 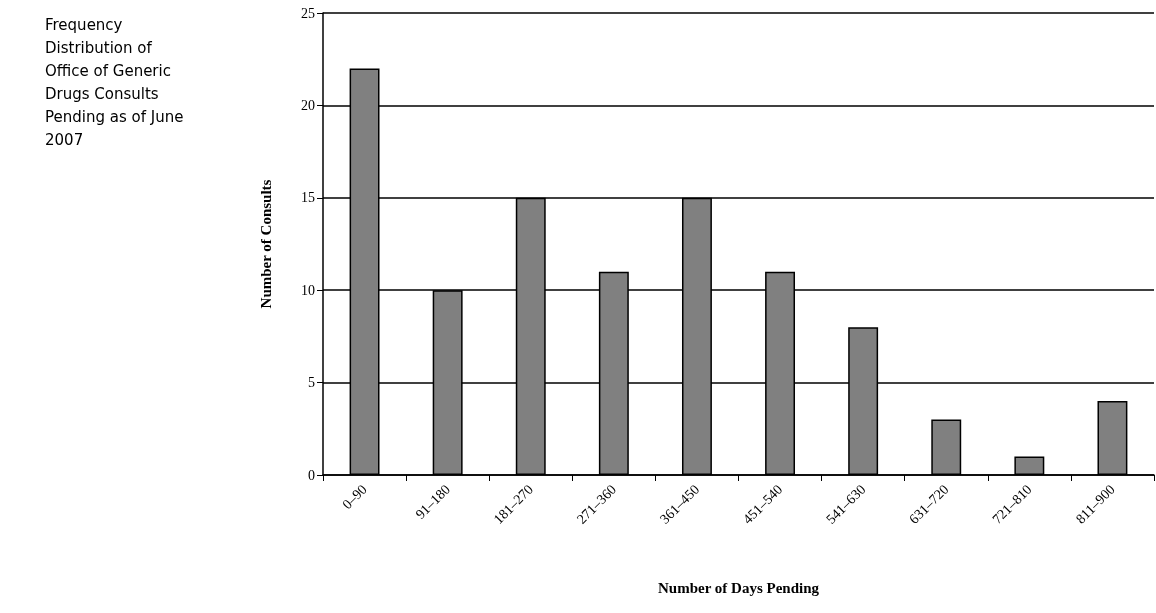 What do you see at coordinates (739, 587) in the screenshot?
I see `x-axis-title: Number of Days Pending` at bounding box center [739, 587].